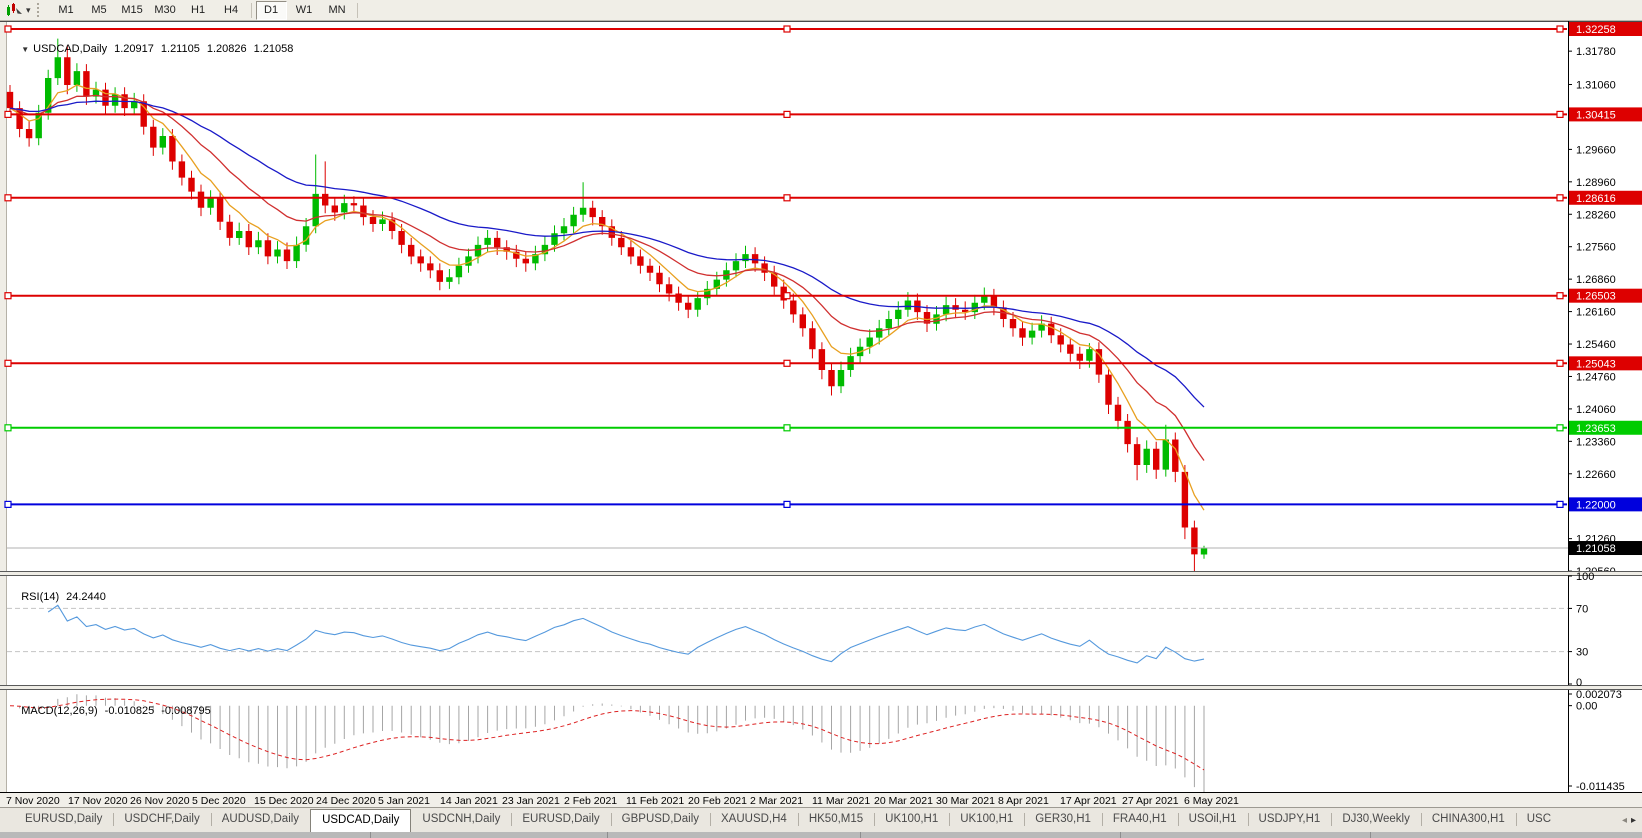  What do you see at coordinates (1624, 820) in the screenshot?
I see `tab-scroll-left-icon: ◂` at bounding box center [1624, 820].